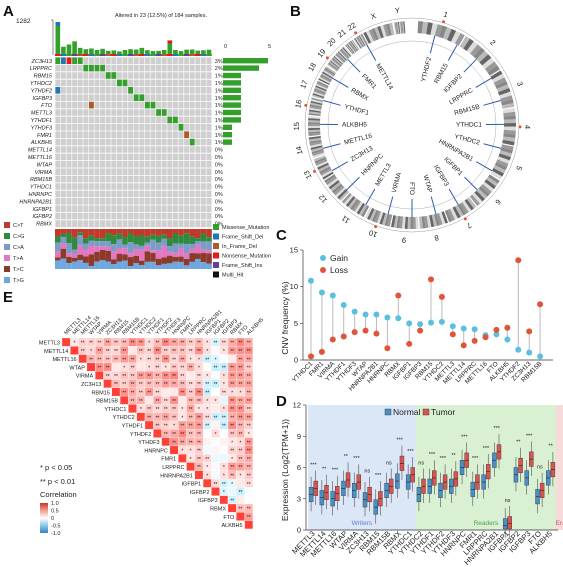 The height and width of the screenshot is (567, 563). Describe the element at coordinates (505, 524) in the screenshot. I see `box-normal` at that location.